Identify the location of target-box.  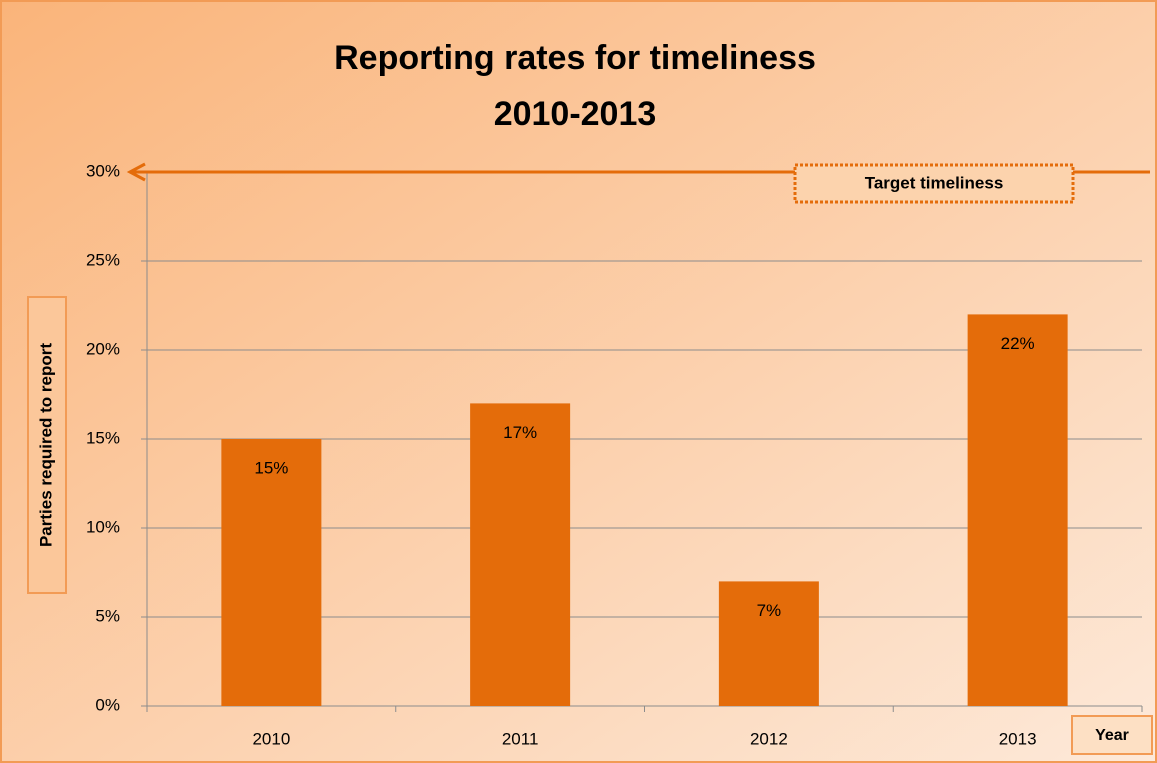
(934, 183).